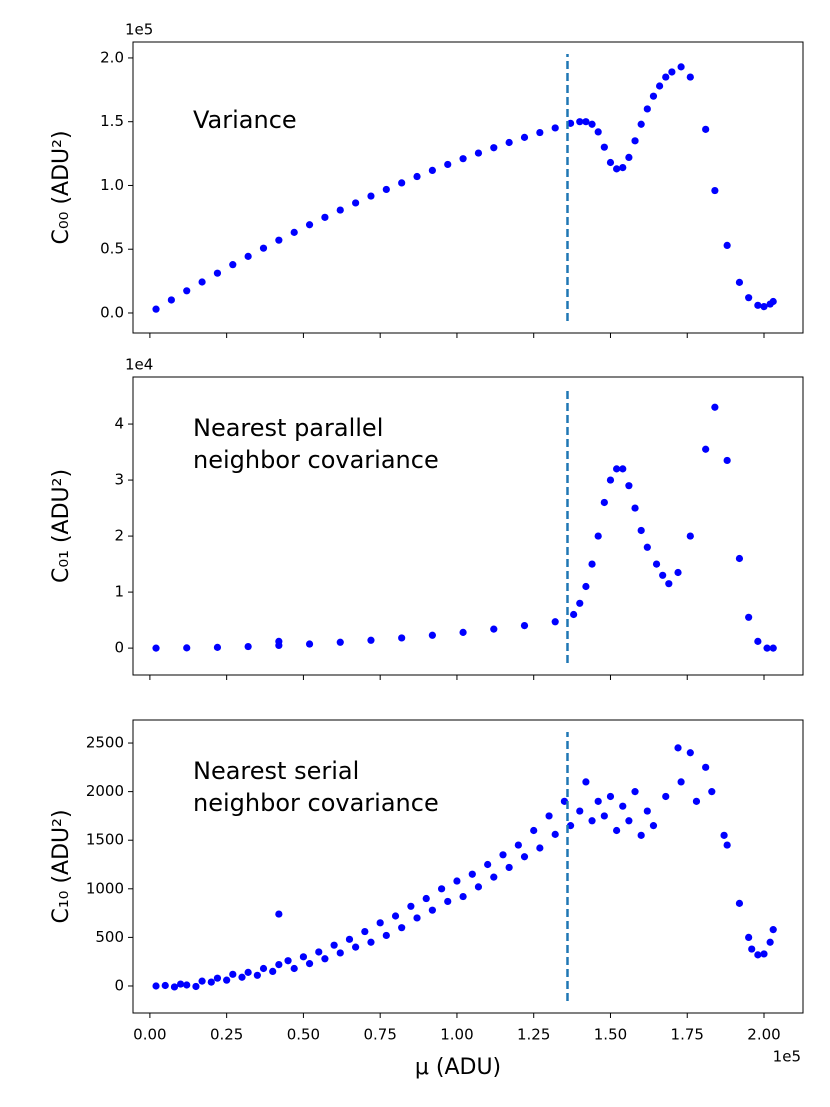 The width and height of the screenshot is (830, 1107). I want to click on y-tick-label: 1.0, so click(112, 185).